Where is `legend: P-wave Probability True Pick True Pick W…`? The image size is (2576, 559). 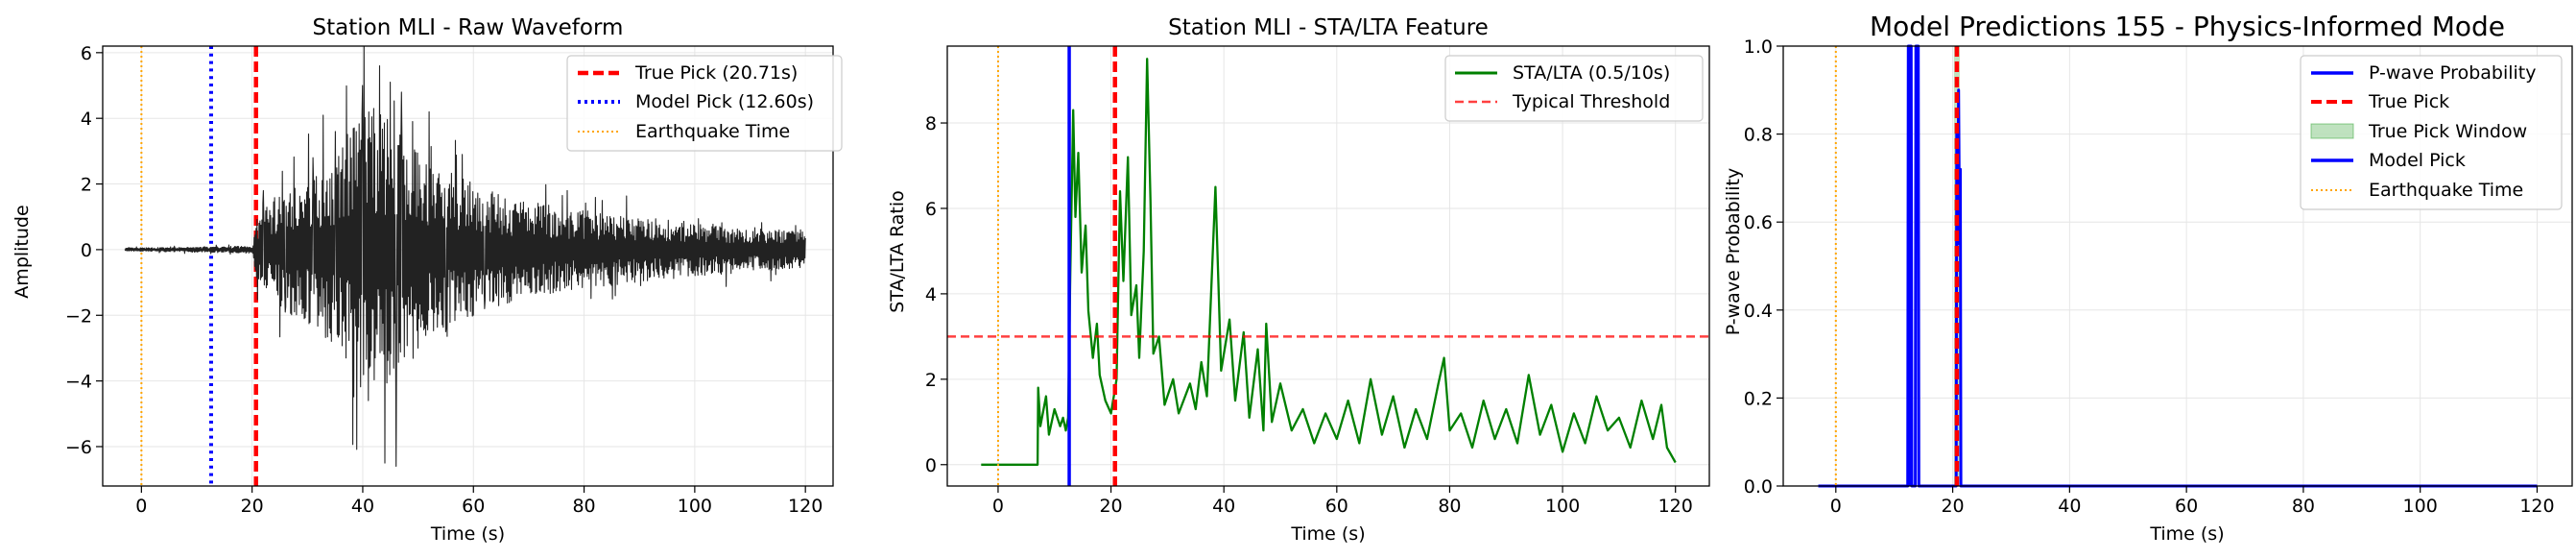
legend: P-wave Probability True Pick True Pick W… is located at coordinates (2431, 132).